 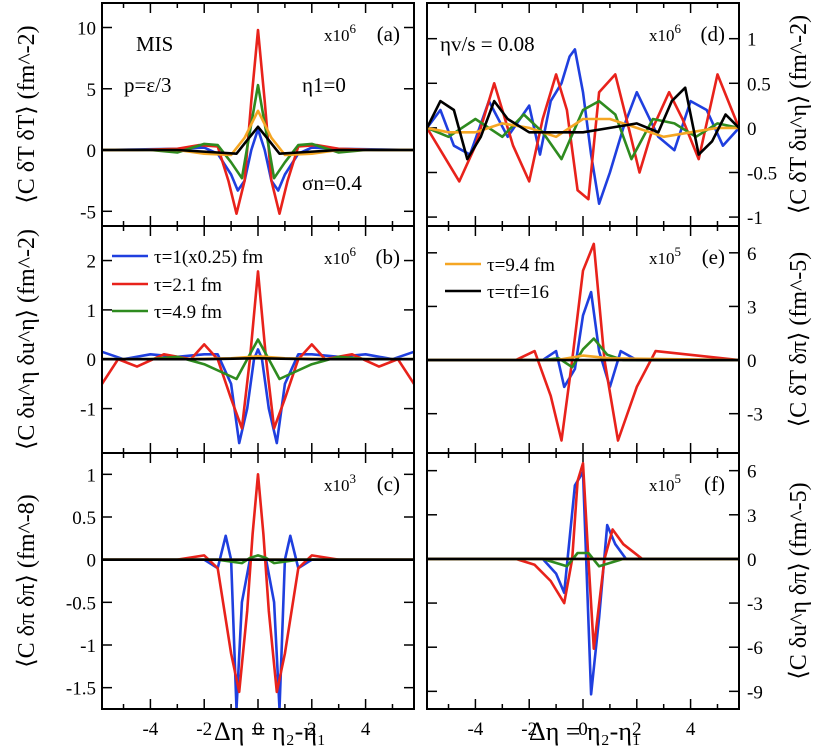 What do you see at coordinates (487, 44) in the screenshot?
I see `annotation-viscosity: ηv/s = 0.08` at bounding box center [487, 44].